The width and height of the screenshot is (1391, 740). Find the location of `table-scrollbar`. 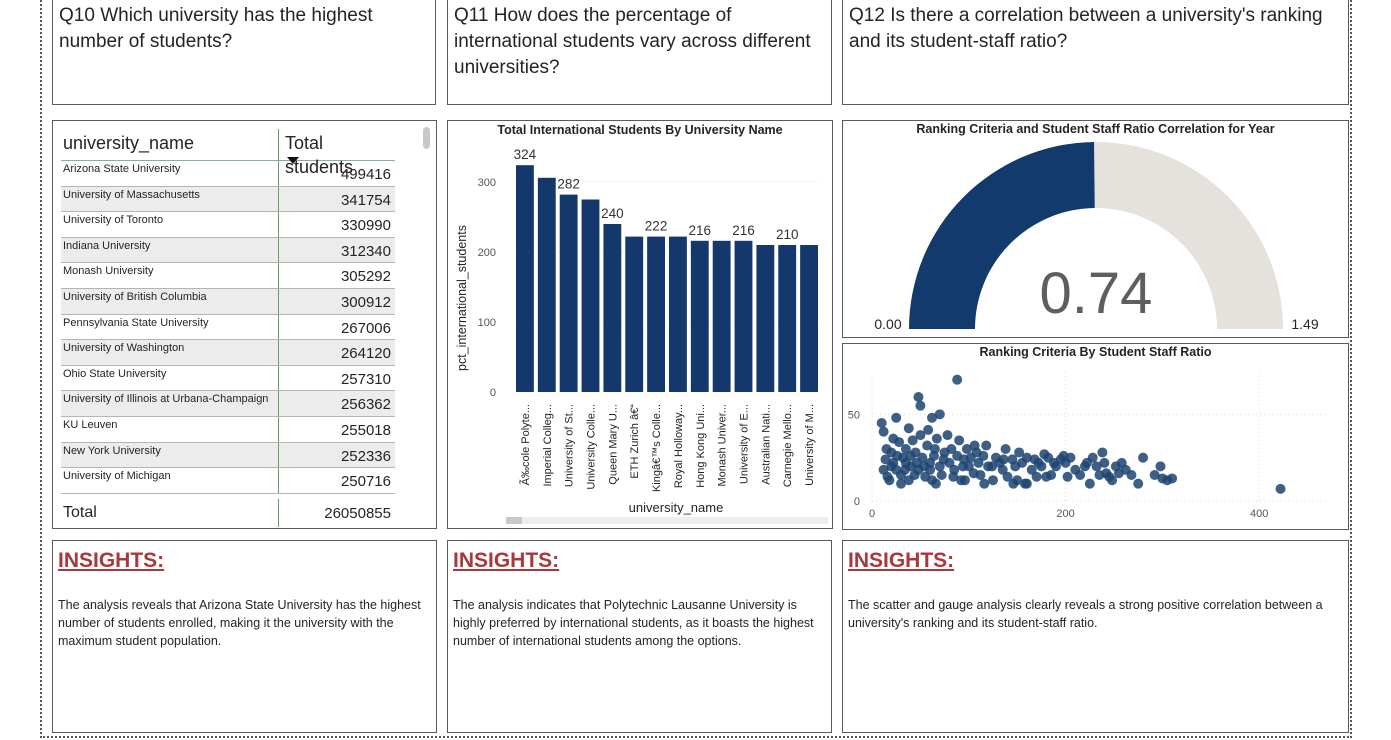

table-scrollbar is located at coordinates (426, 138).